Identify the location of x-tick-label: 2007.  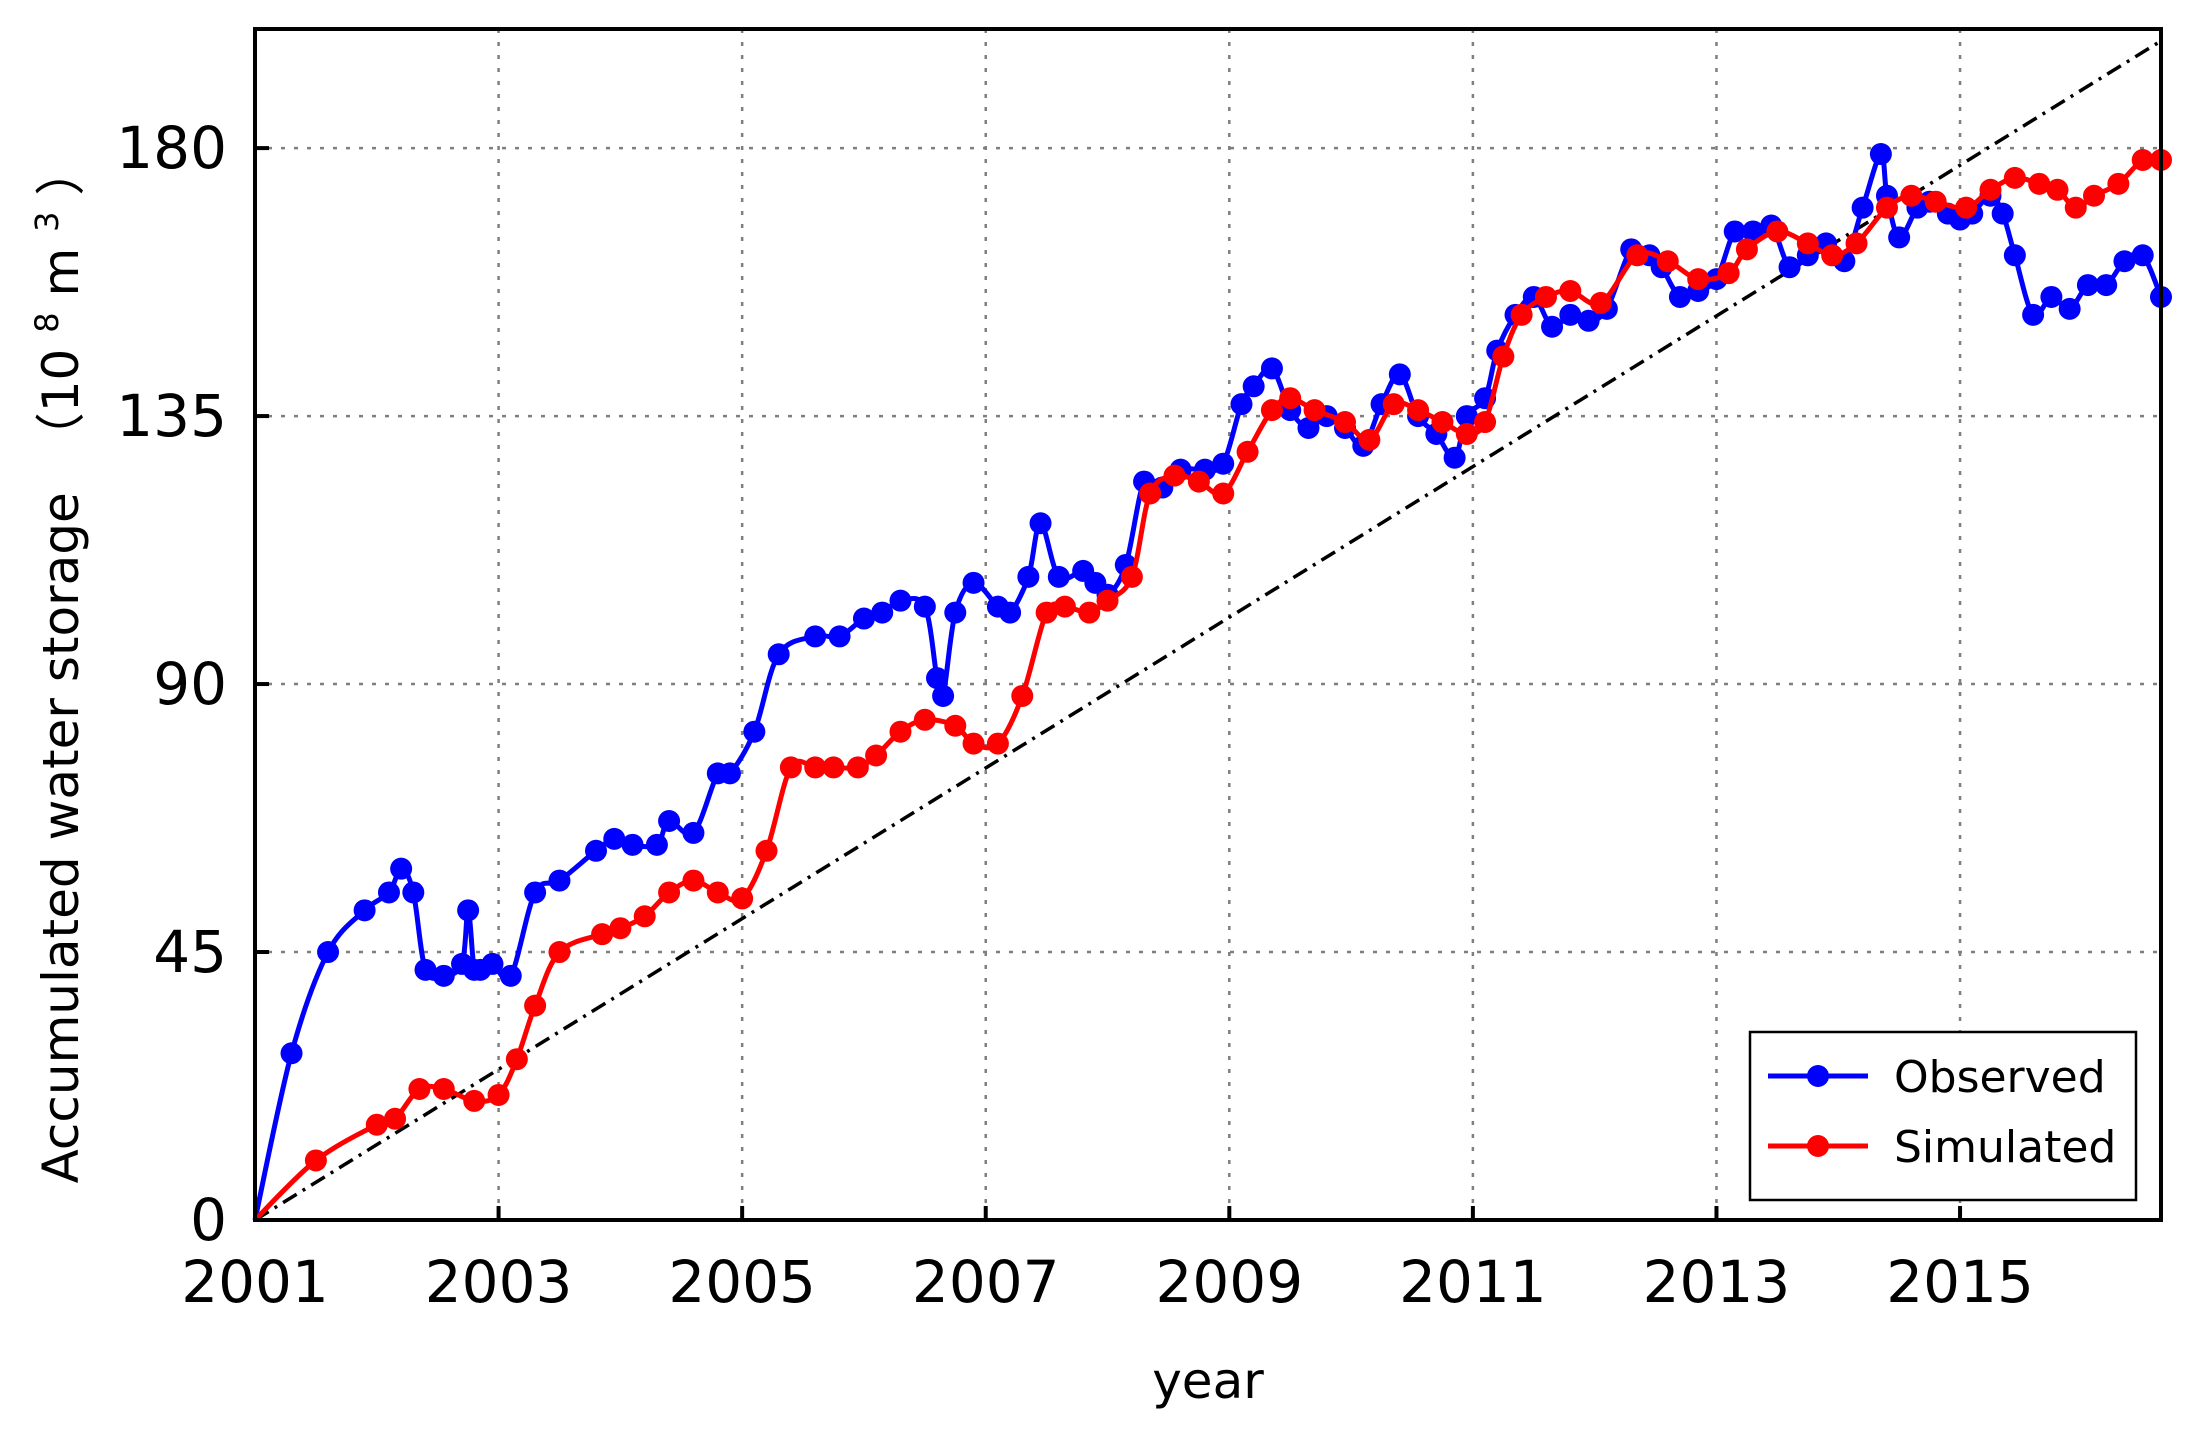
(986, 1282).